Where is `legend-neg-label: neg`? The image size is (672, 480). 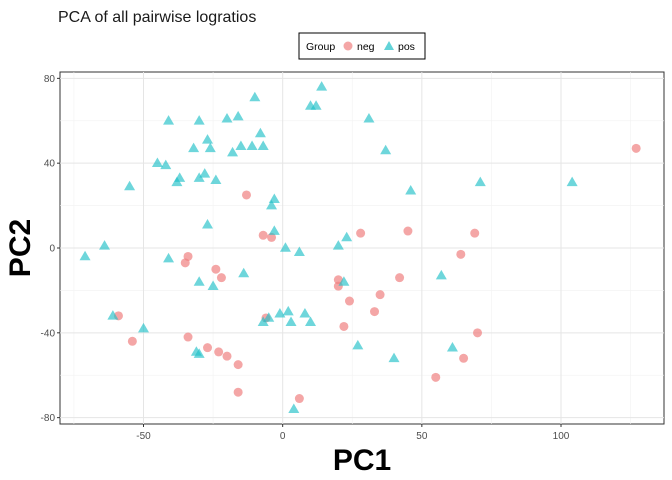 legend-neg-label: neg is located at coordinates (366, 47).